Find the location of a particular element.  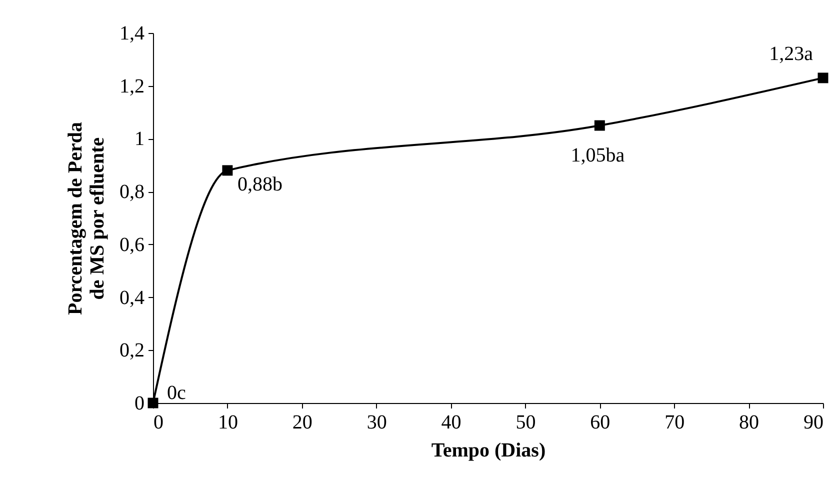

x-tick-label: 10 is located at coordinates (228, 423).